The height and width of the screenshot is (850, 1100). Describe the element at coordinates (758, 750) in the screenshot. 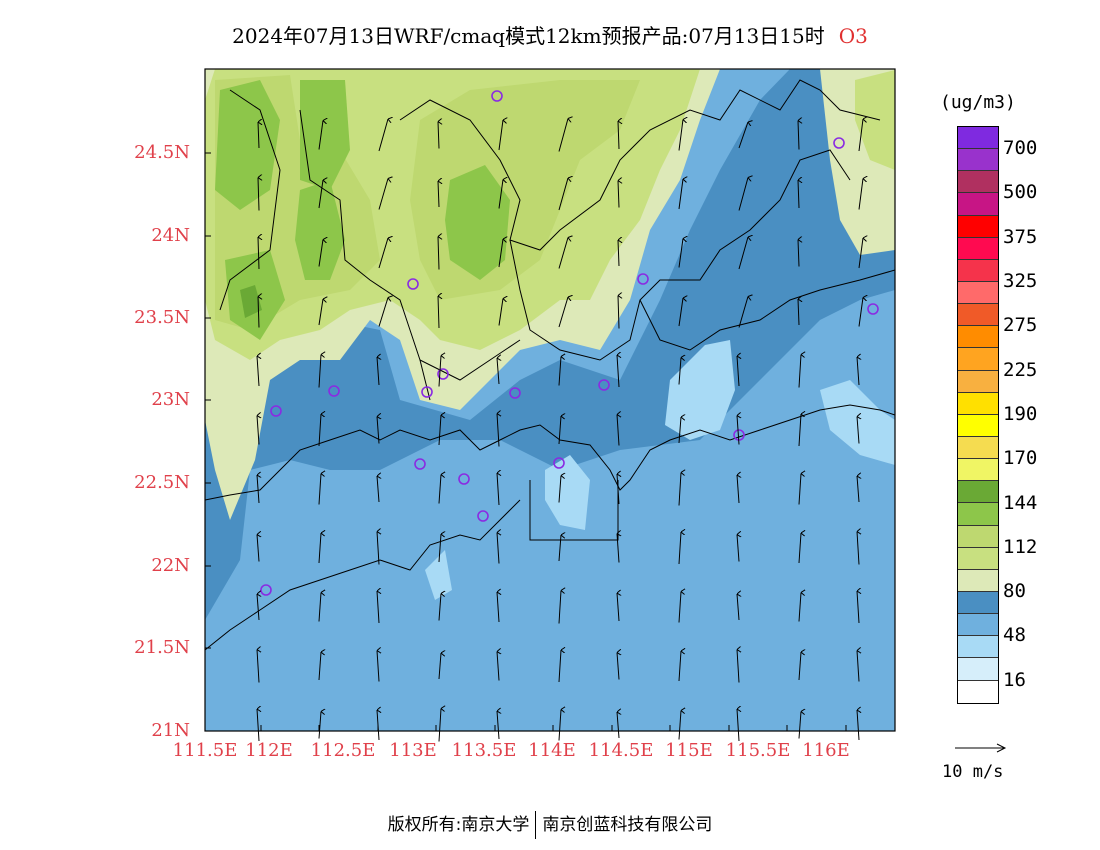

I see `lon-label-115.5: 115.5E` at that location.